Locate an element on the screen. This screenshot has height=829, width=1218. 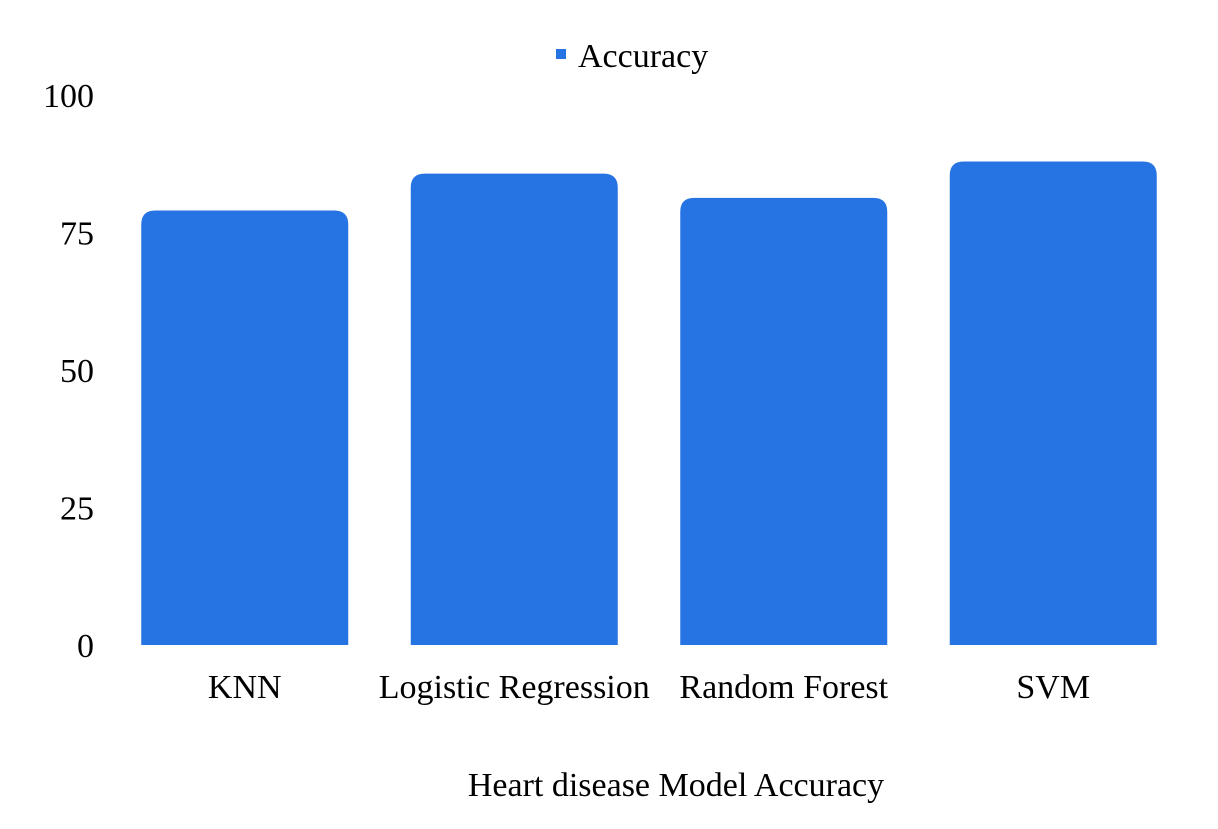
x-axis-label: Heart disease Model Accuracy is located at coordinates (676, 785).